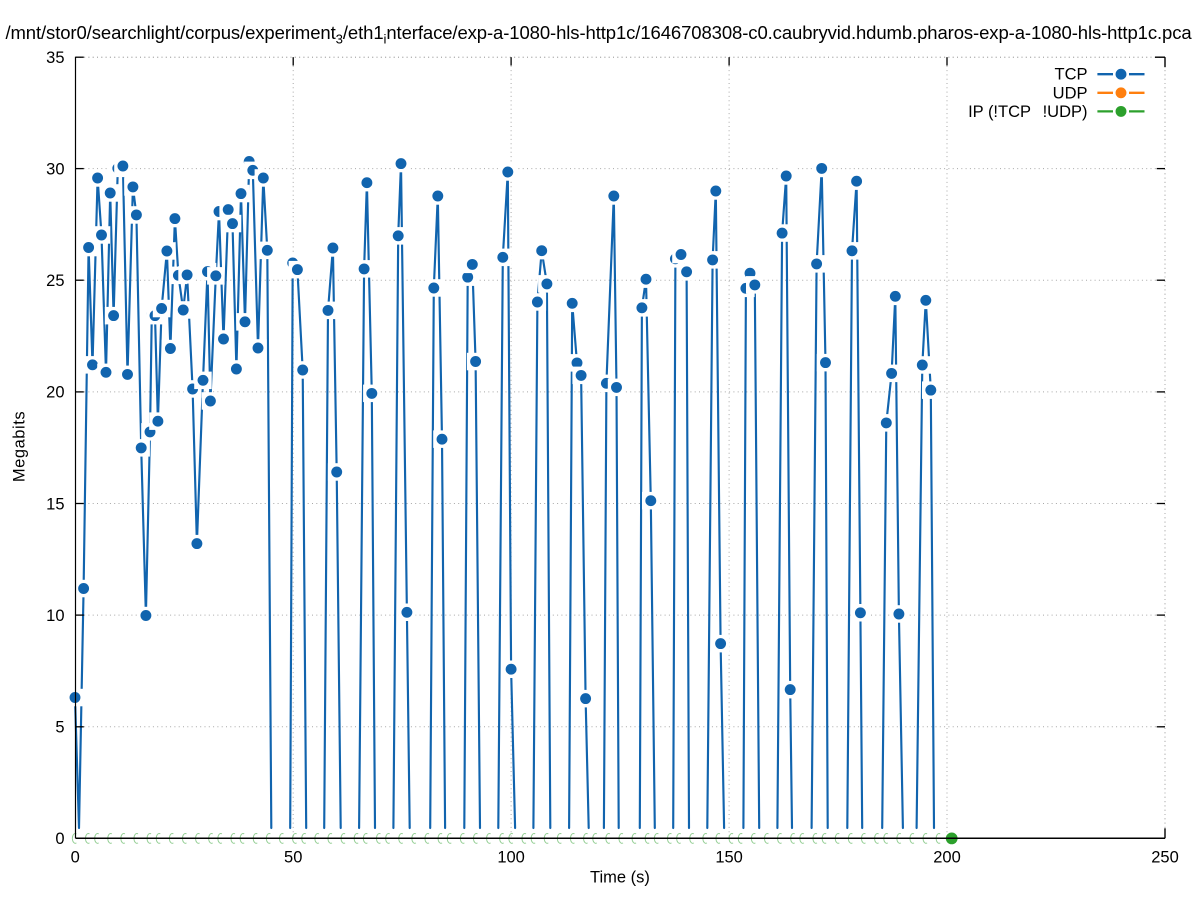 The width and height of the screenshot is (1197, 900). What do you see at coordinates (1070, 93) in the screenshot?
I see `svg-text: UDP` at bounding box center [1070, 93].